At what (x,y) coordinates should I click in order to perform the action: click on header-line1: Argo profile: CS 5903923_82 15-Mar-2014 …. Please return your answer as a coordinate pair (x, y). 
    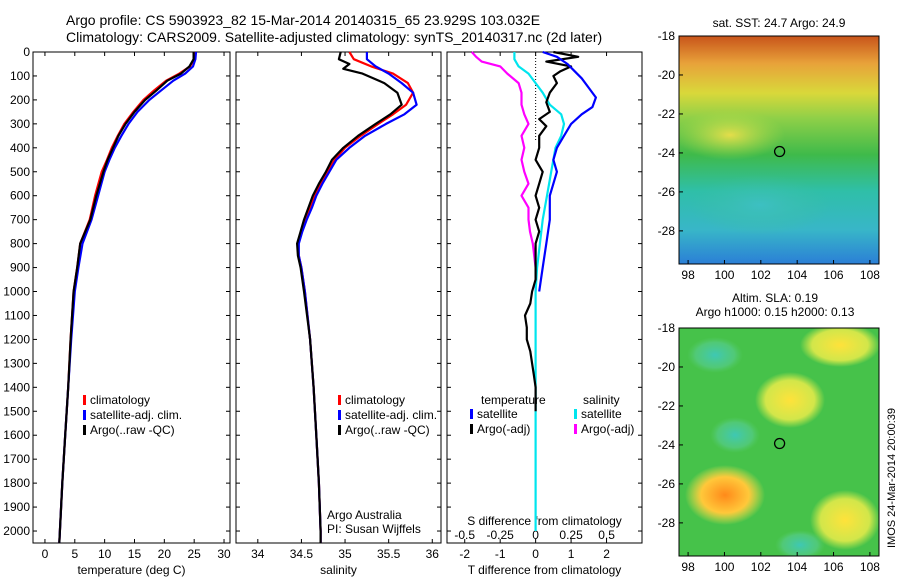
    Looking at the image, I should click on (303, 20).